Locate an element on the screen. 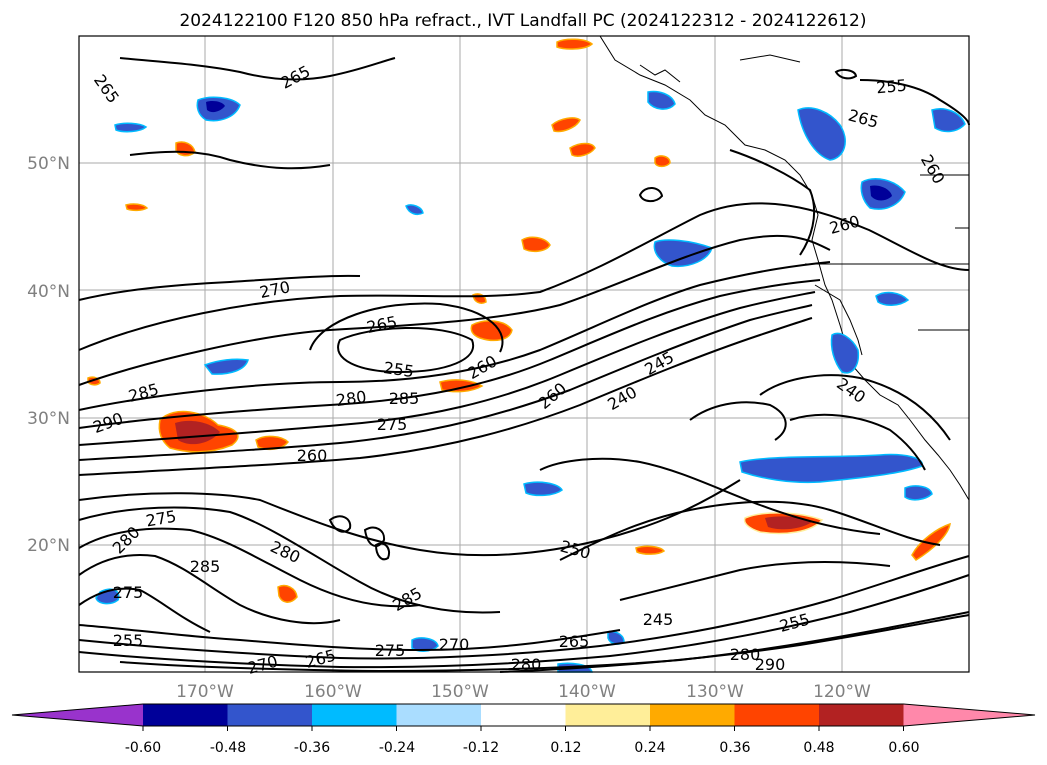  colorbar-tick-label: -0.48 is located at coordinates (228, 748).